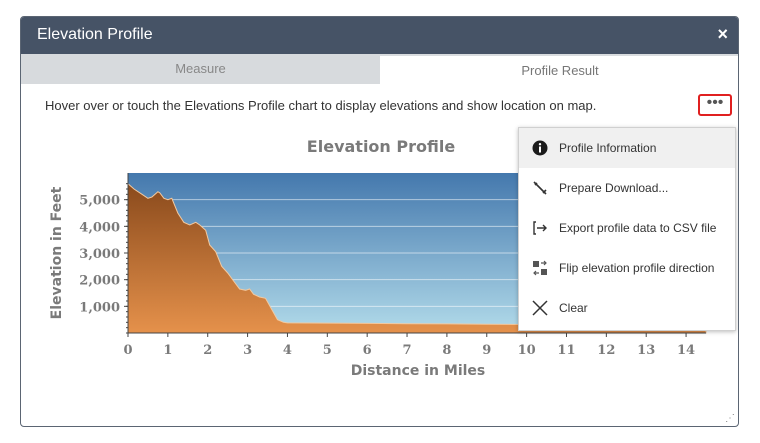 This screenshot has width=760, height=443. I want to click on x-tick-label: 5, so click(327, 350).